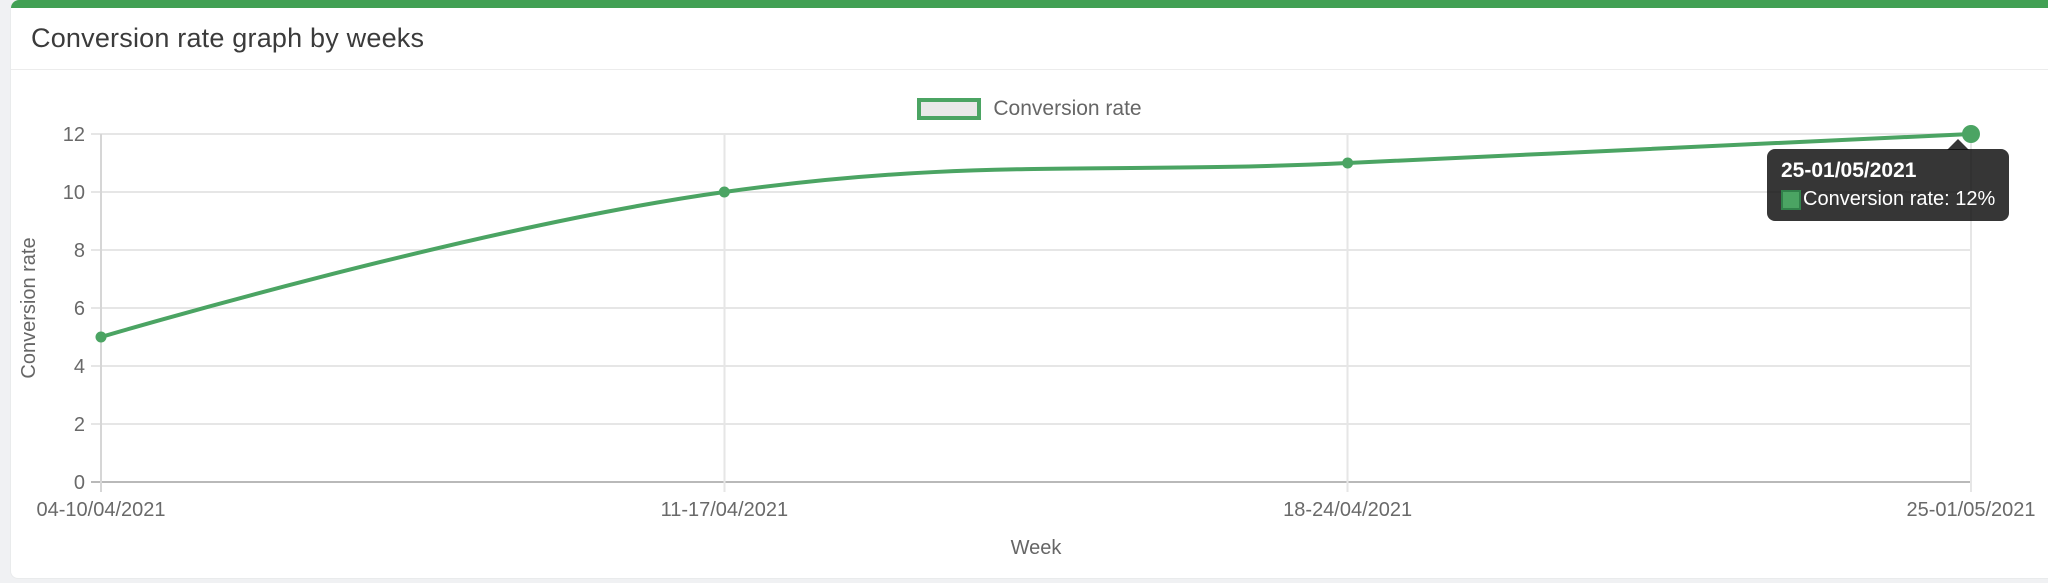  Describe the element at coordinates (1029, 39) in the screenshot. I see `card-header: Conversion rate graph by weeks` at that location.